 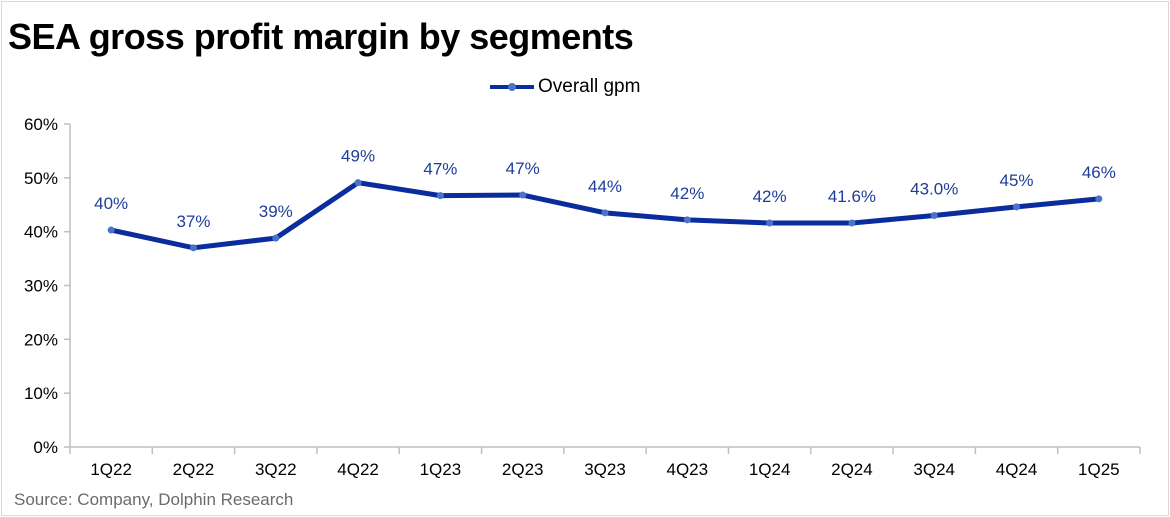 I want to click on y-tick-label: 50%, so click(x=41, y=178).